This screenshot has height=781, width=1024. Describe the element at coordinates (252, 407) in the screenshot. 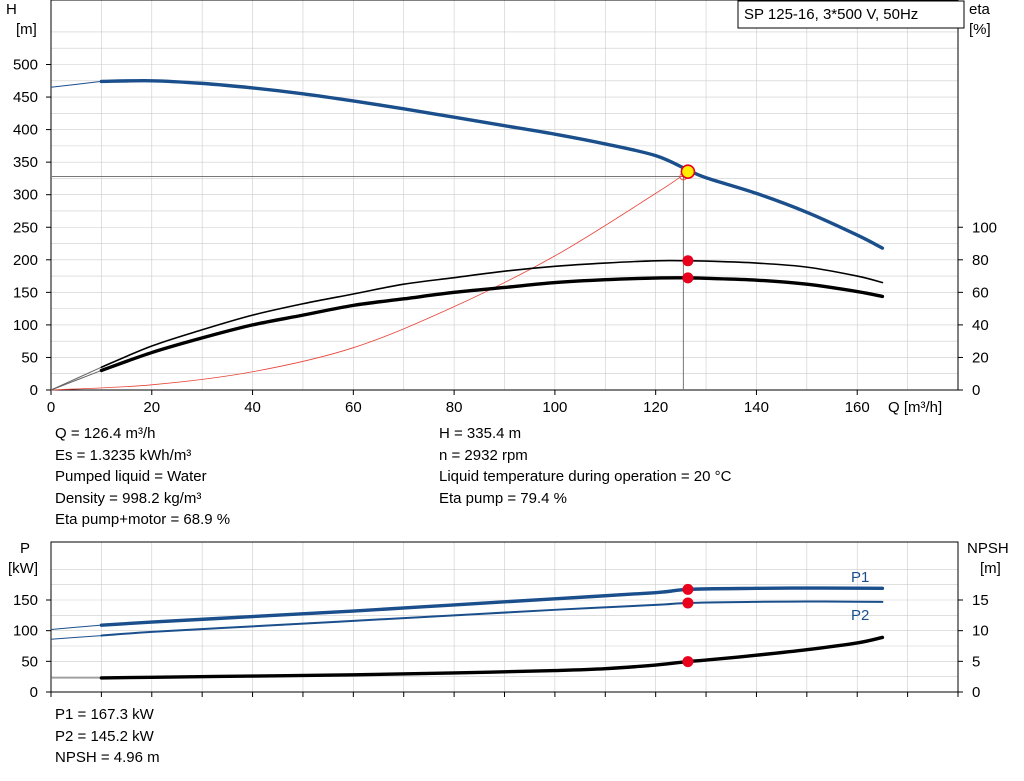

I see `x-tick-label: 40` at that location.